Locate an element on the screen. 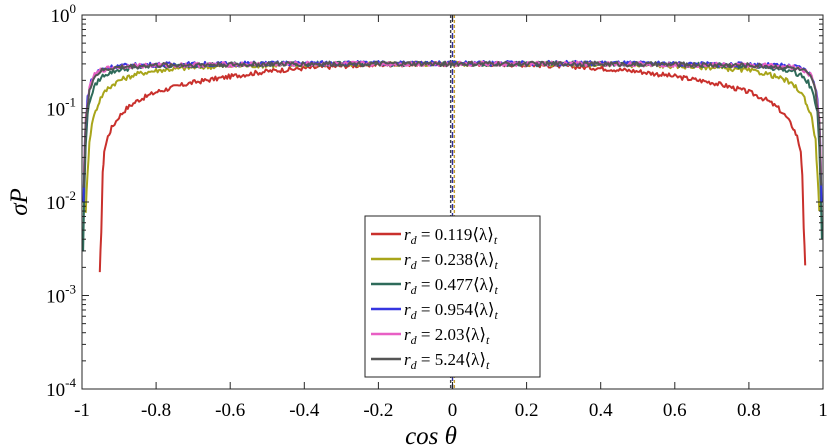  y-axis-label: σP is located at coordinates (19, 202).